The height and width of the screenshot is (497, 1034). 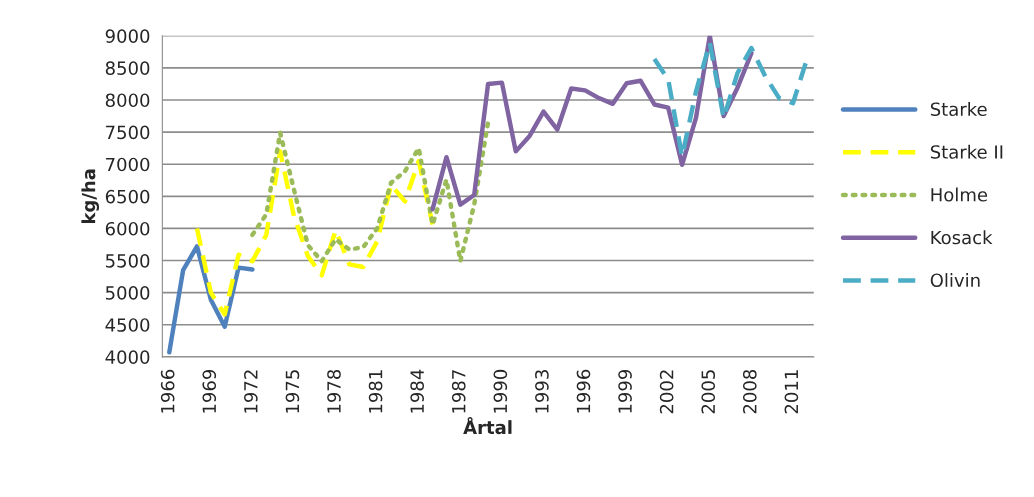 I want to click on y-tick-label: 4000, so click(x=127, y=357).